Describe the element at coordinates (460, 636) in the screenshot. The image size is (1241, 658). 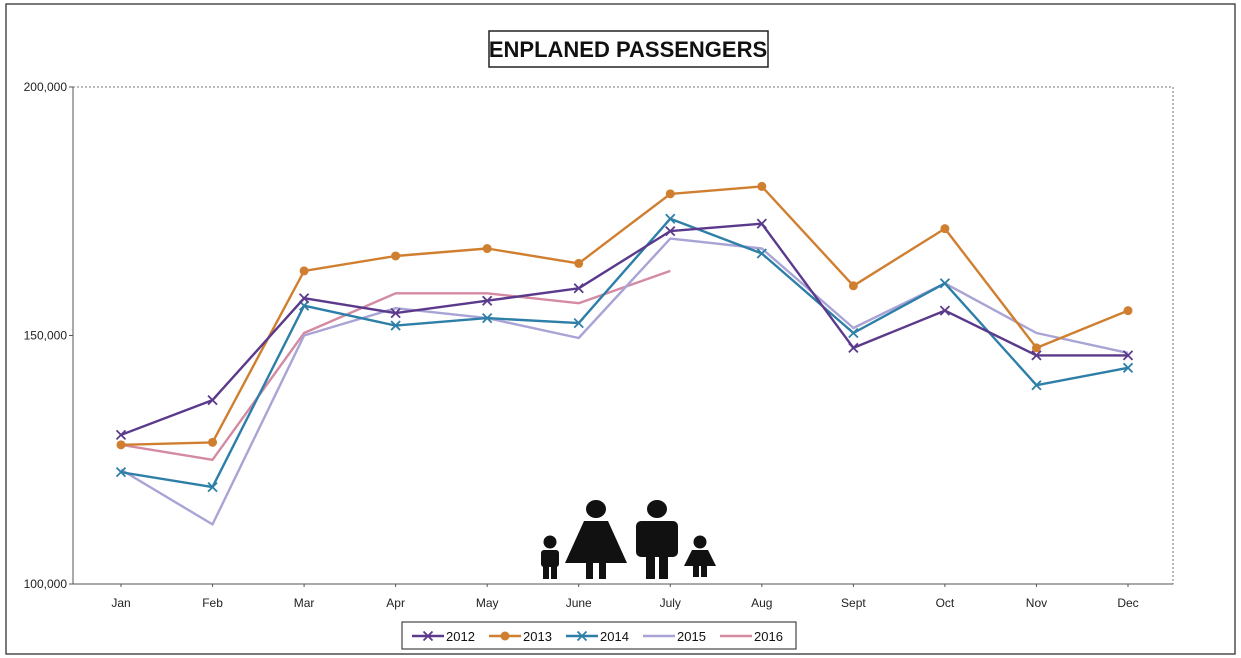
I see `legend-label: 2012` at that location.